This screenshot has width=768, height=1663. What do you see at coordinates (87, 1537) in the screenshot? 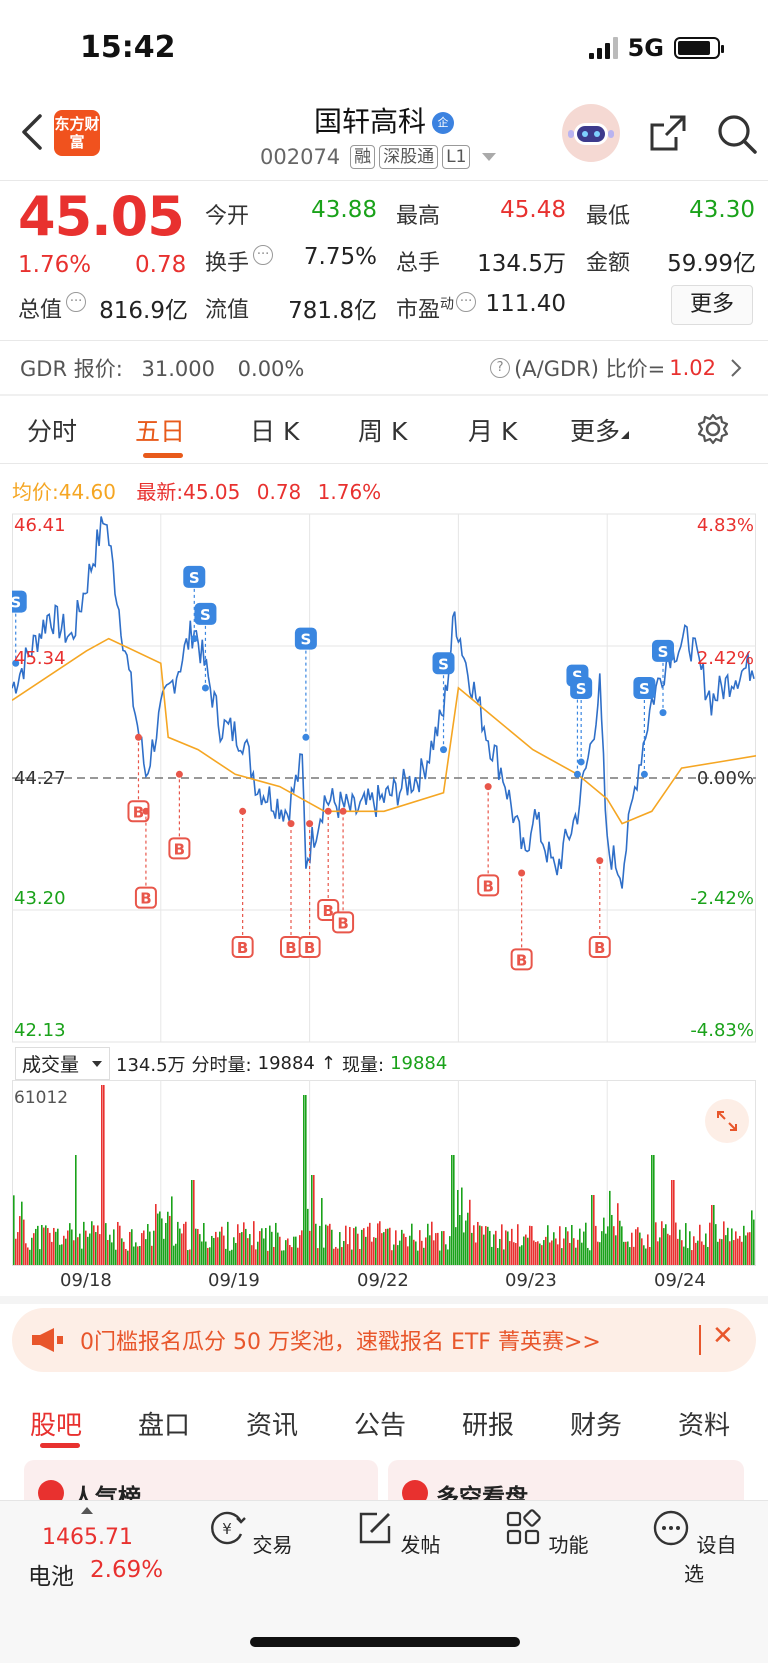
I see `sector-index-value: 1465.71` at bounding box center [87, 1537].